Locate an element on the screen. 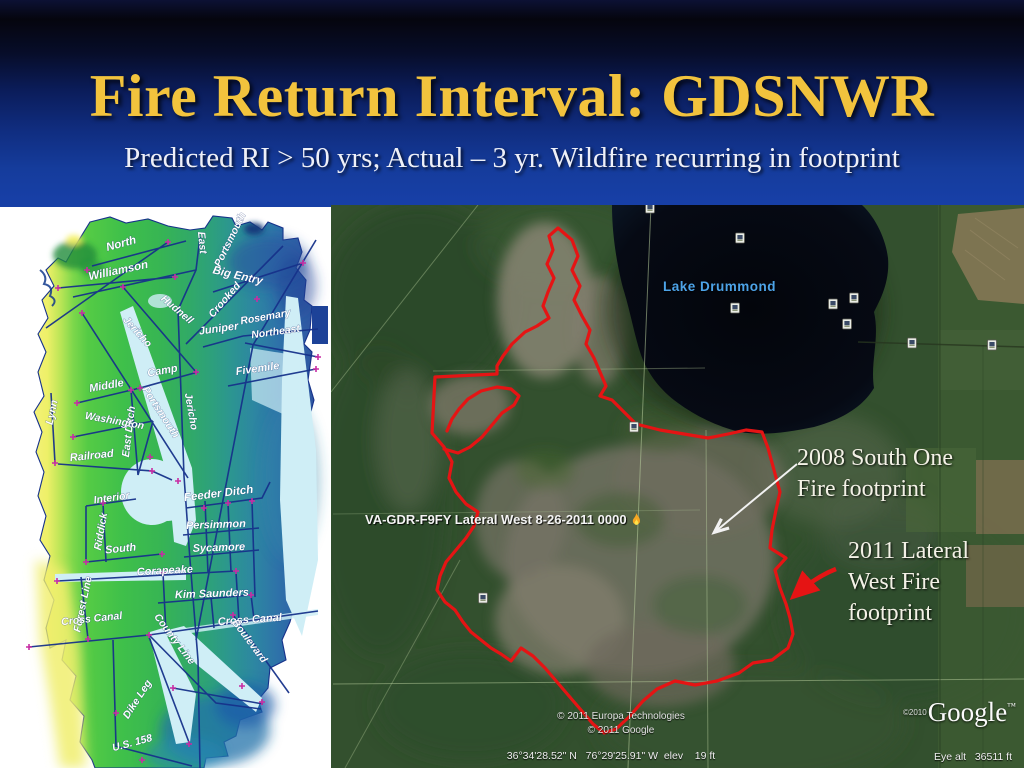 This screenshot has height=768, width=1024. ditch-label-interior: Interior is located at coordinates (112, 497).